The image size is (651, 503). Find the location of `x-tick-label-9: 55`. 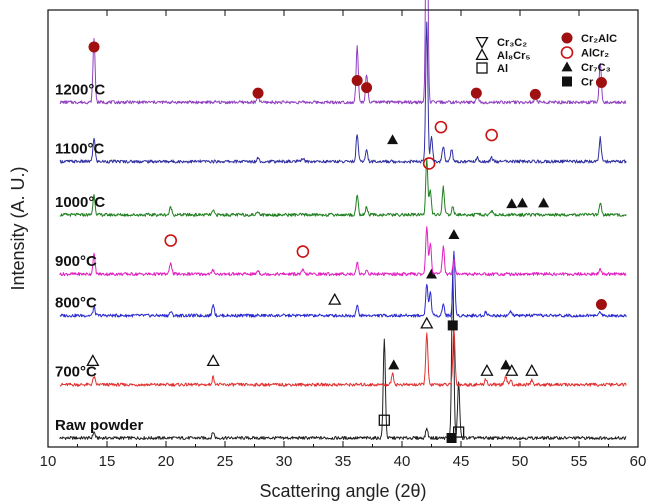

x-tick-label-9: 55 is located at coordinates (579, 461).